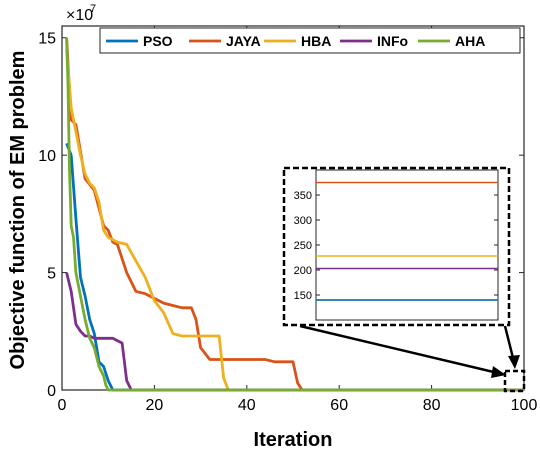 The image size is (540, 452). What do you see at coordinates (47, 39) in the screenshot?
I see `y-tick-label: 15` at bounding box center [47, 39].